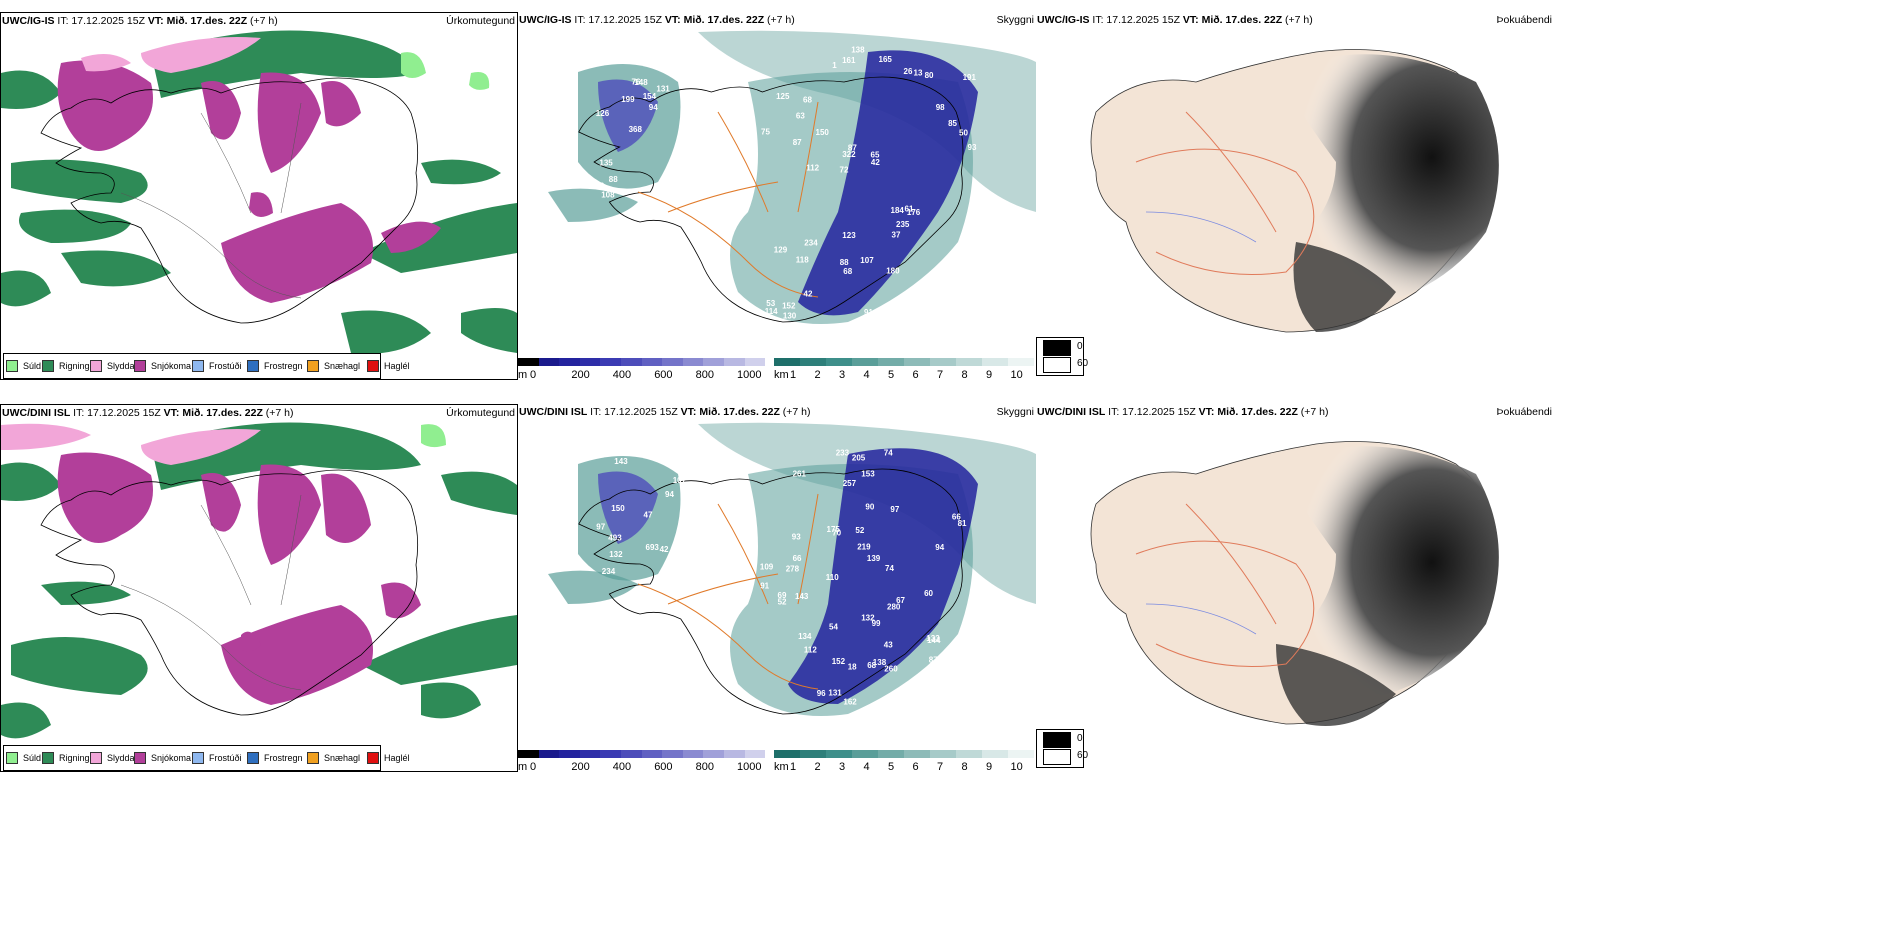 The height and width of the screenshot is (950, 1900). Describe the element at coordinates (962, 523) in the screenshot. I see `visibility-label: 81` at that location.